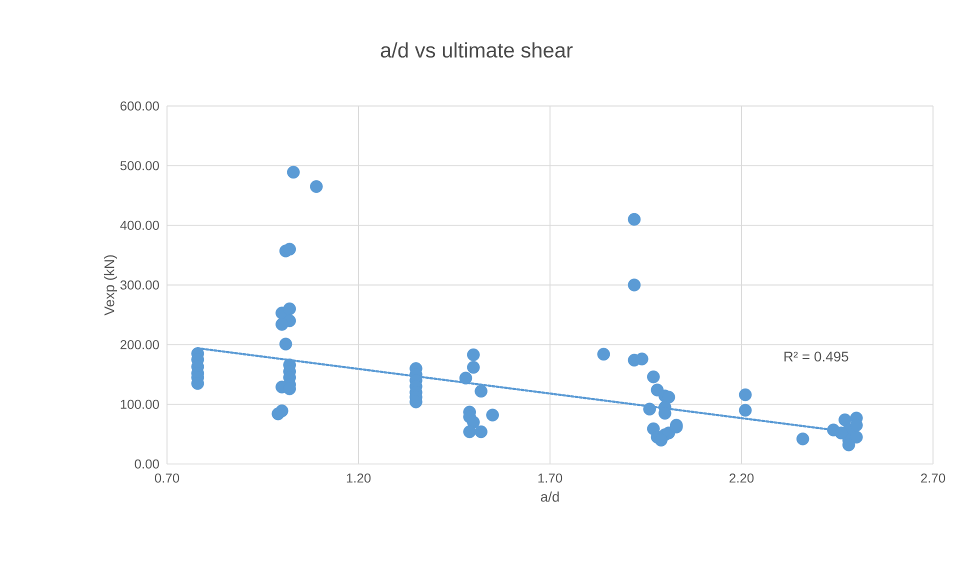  Describe the element at coordinates (476, 50) in the screenshot. I see `chart-title: a/d vs ultimate shear` at that location.